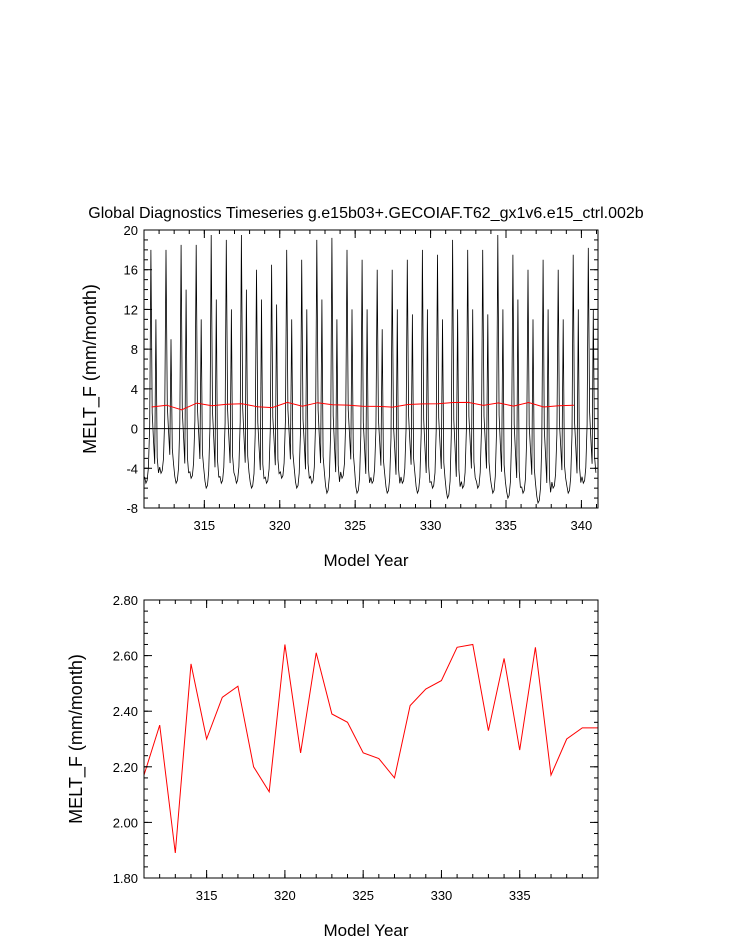 This screenshot has width=733, height=945. Describe the element at coordinates (134, 429) in the screenshot. I see `y-tick-label: 0` at that location.